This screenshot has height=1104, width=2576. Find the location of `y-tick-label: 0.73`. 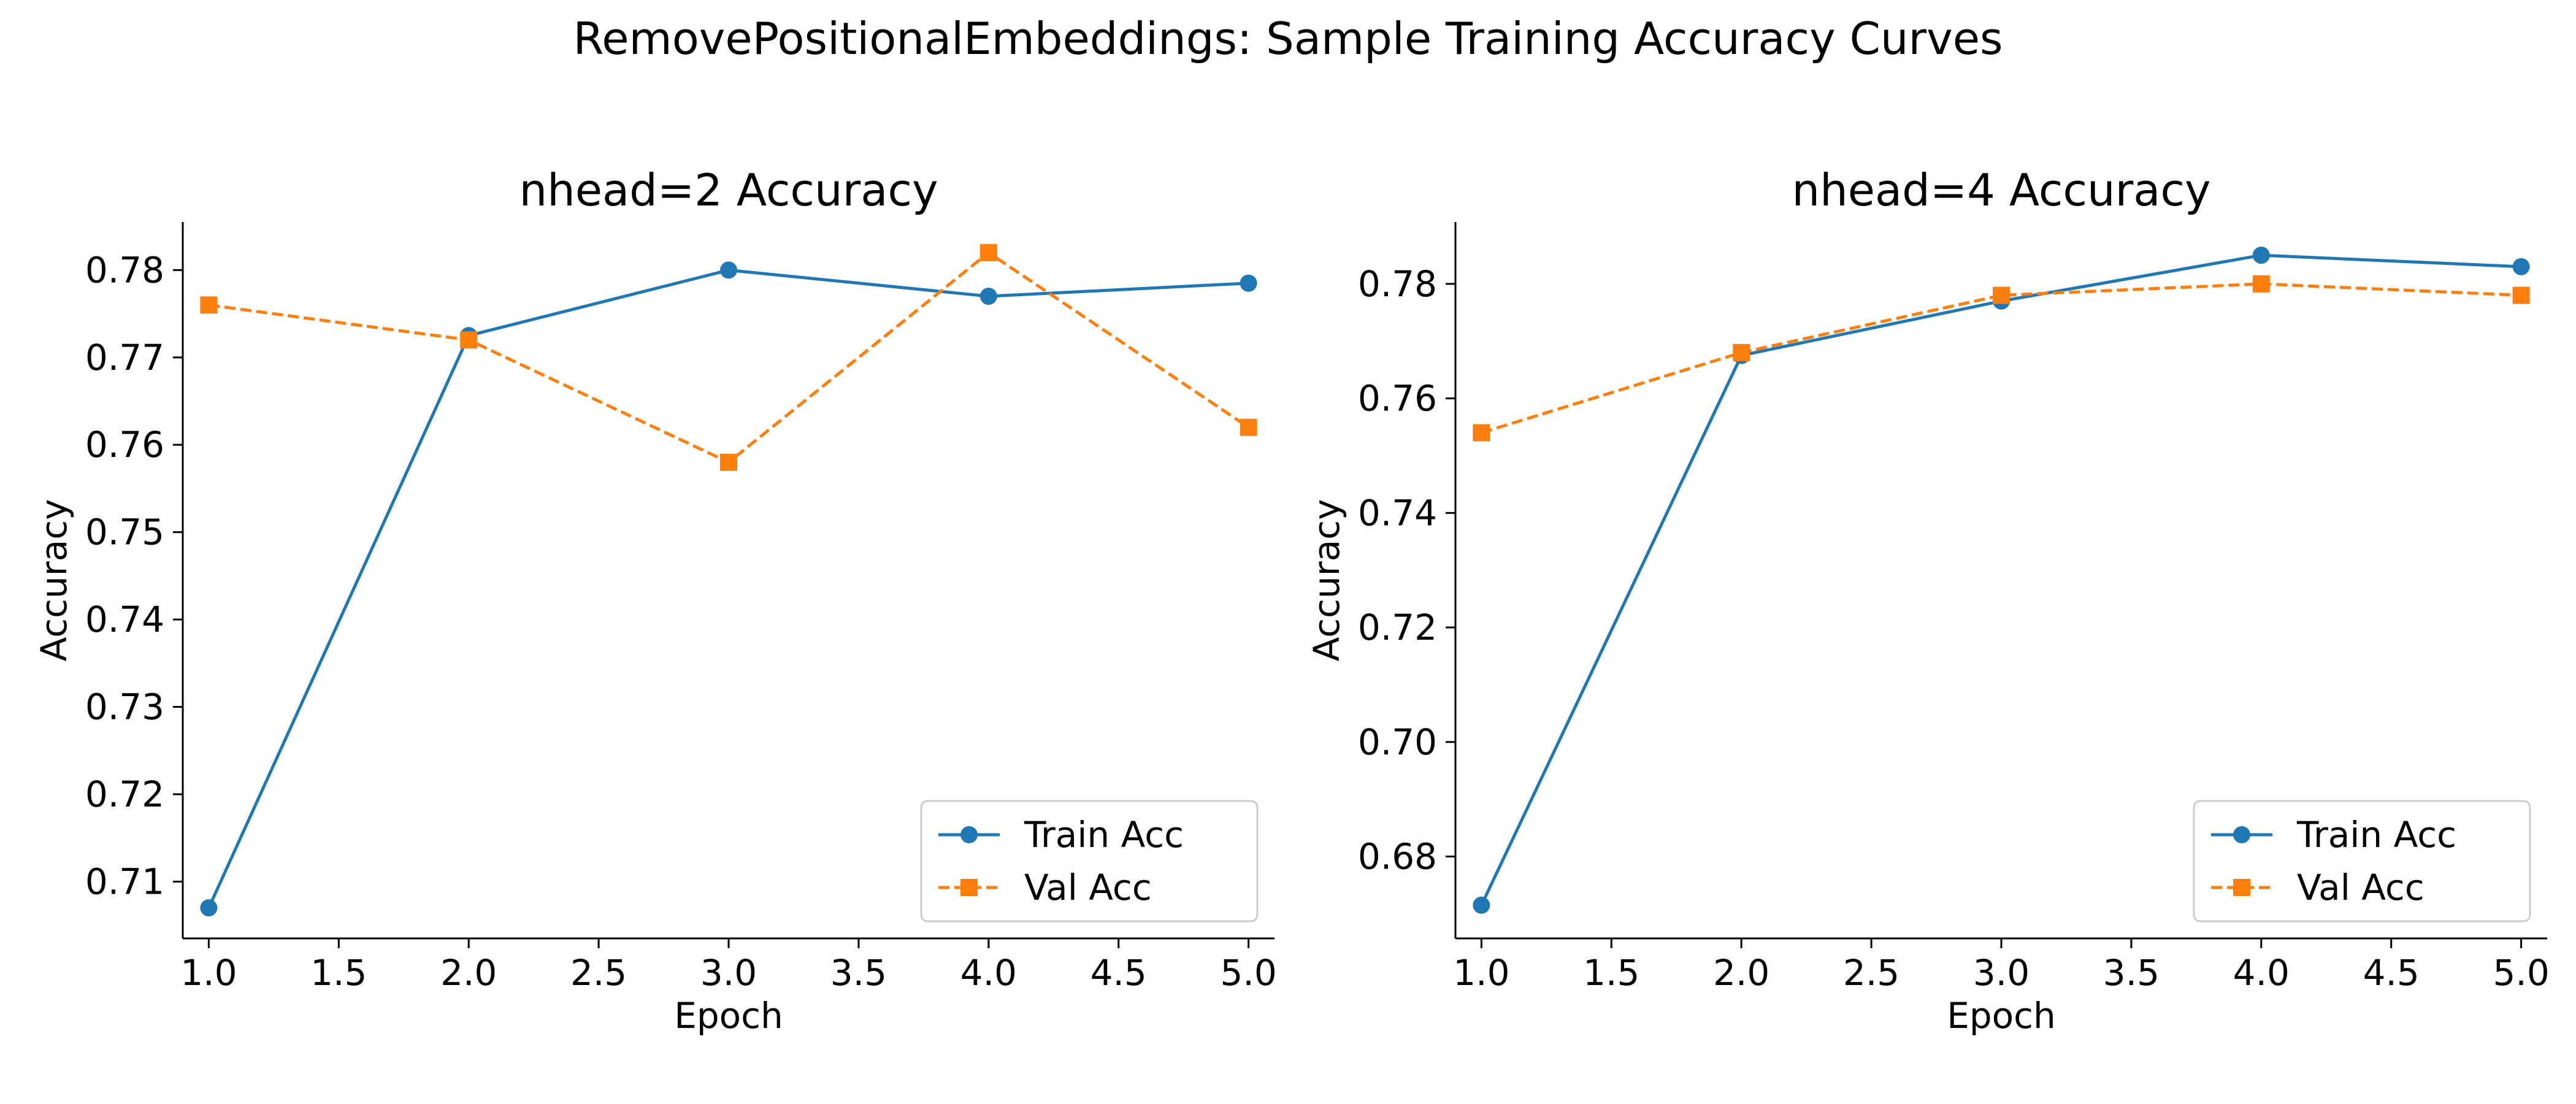

y-tick-label: 0.73 is located at coordinates (124, 707).